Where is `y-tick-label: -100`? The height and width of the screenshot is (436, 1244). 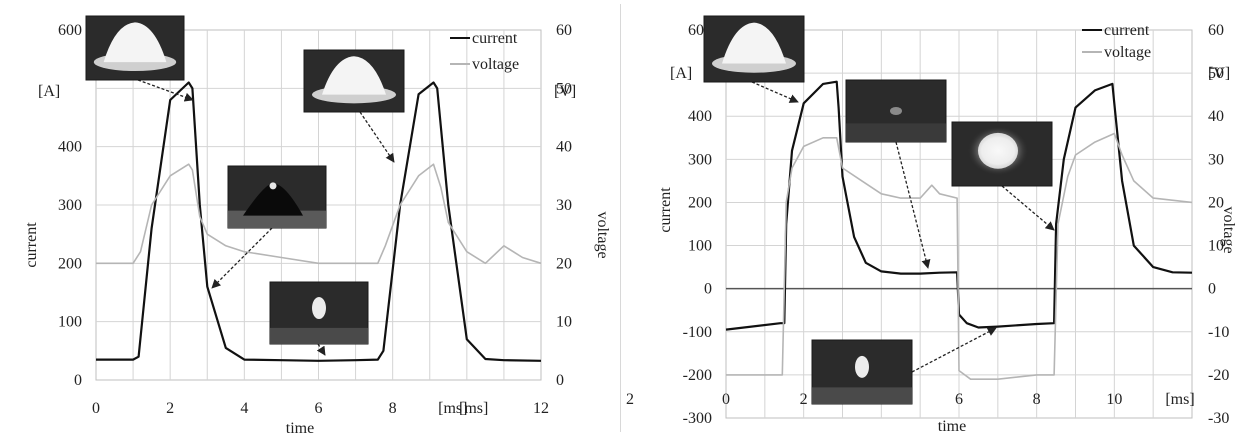
y-tick-label: -100 is located at coordinates (697, 332).